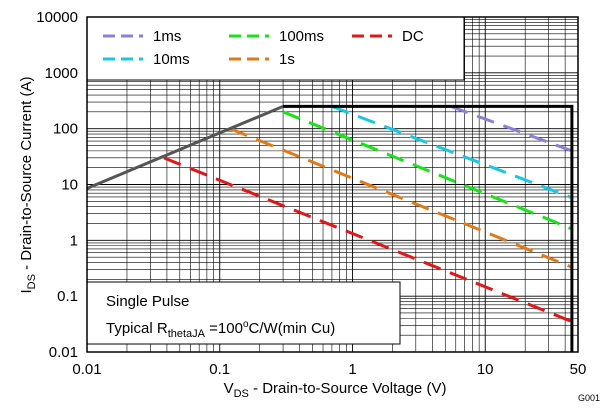  What do you see at coordinates (301, 36) in the screenshot?
I see `legend-label-100ms: 100ms` at bounding box center [301, 36].